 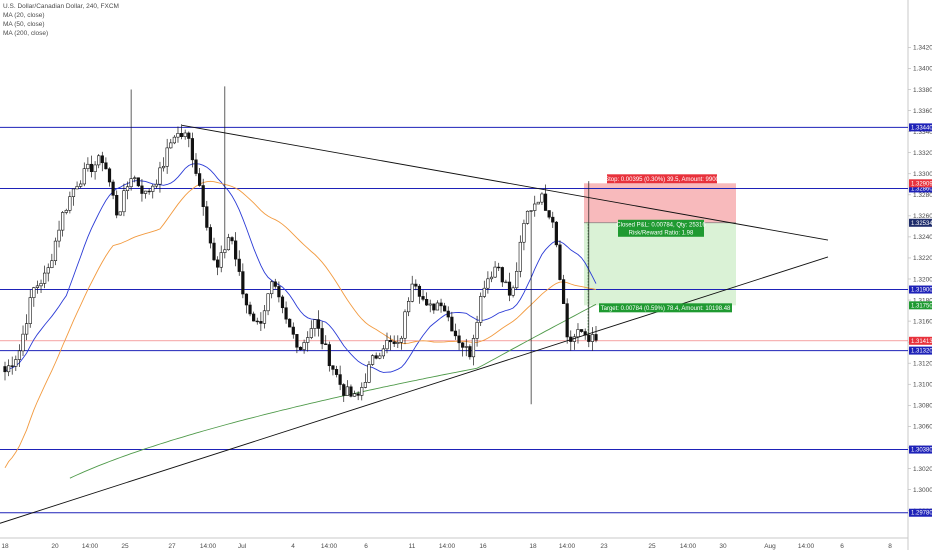 What do you see at coordinates (660, 261) in the screenshot?
I see `position-tool` at bounding box center [660, 261].